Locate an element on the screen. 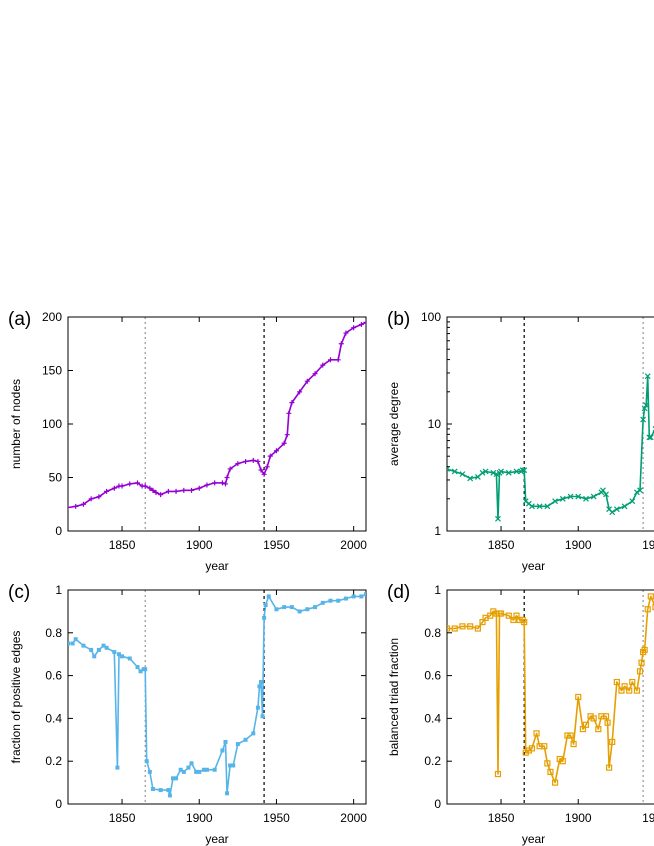 Image resolution: width=654 pixels, height=846 pixels. y-axis-label: number of nodes is located at coordinates (16, 424).